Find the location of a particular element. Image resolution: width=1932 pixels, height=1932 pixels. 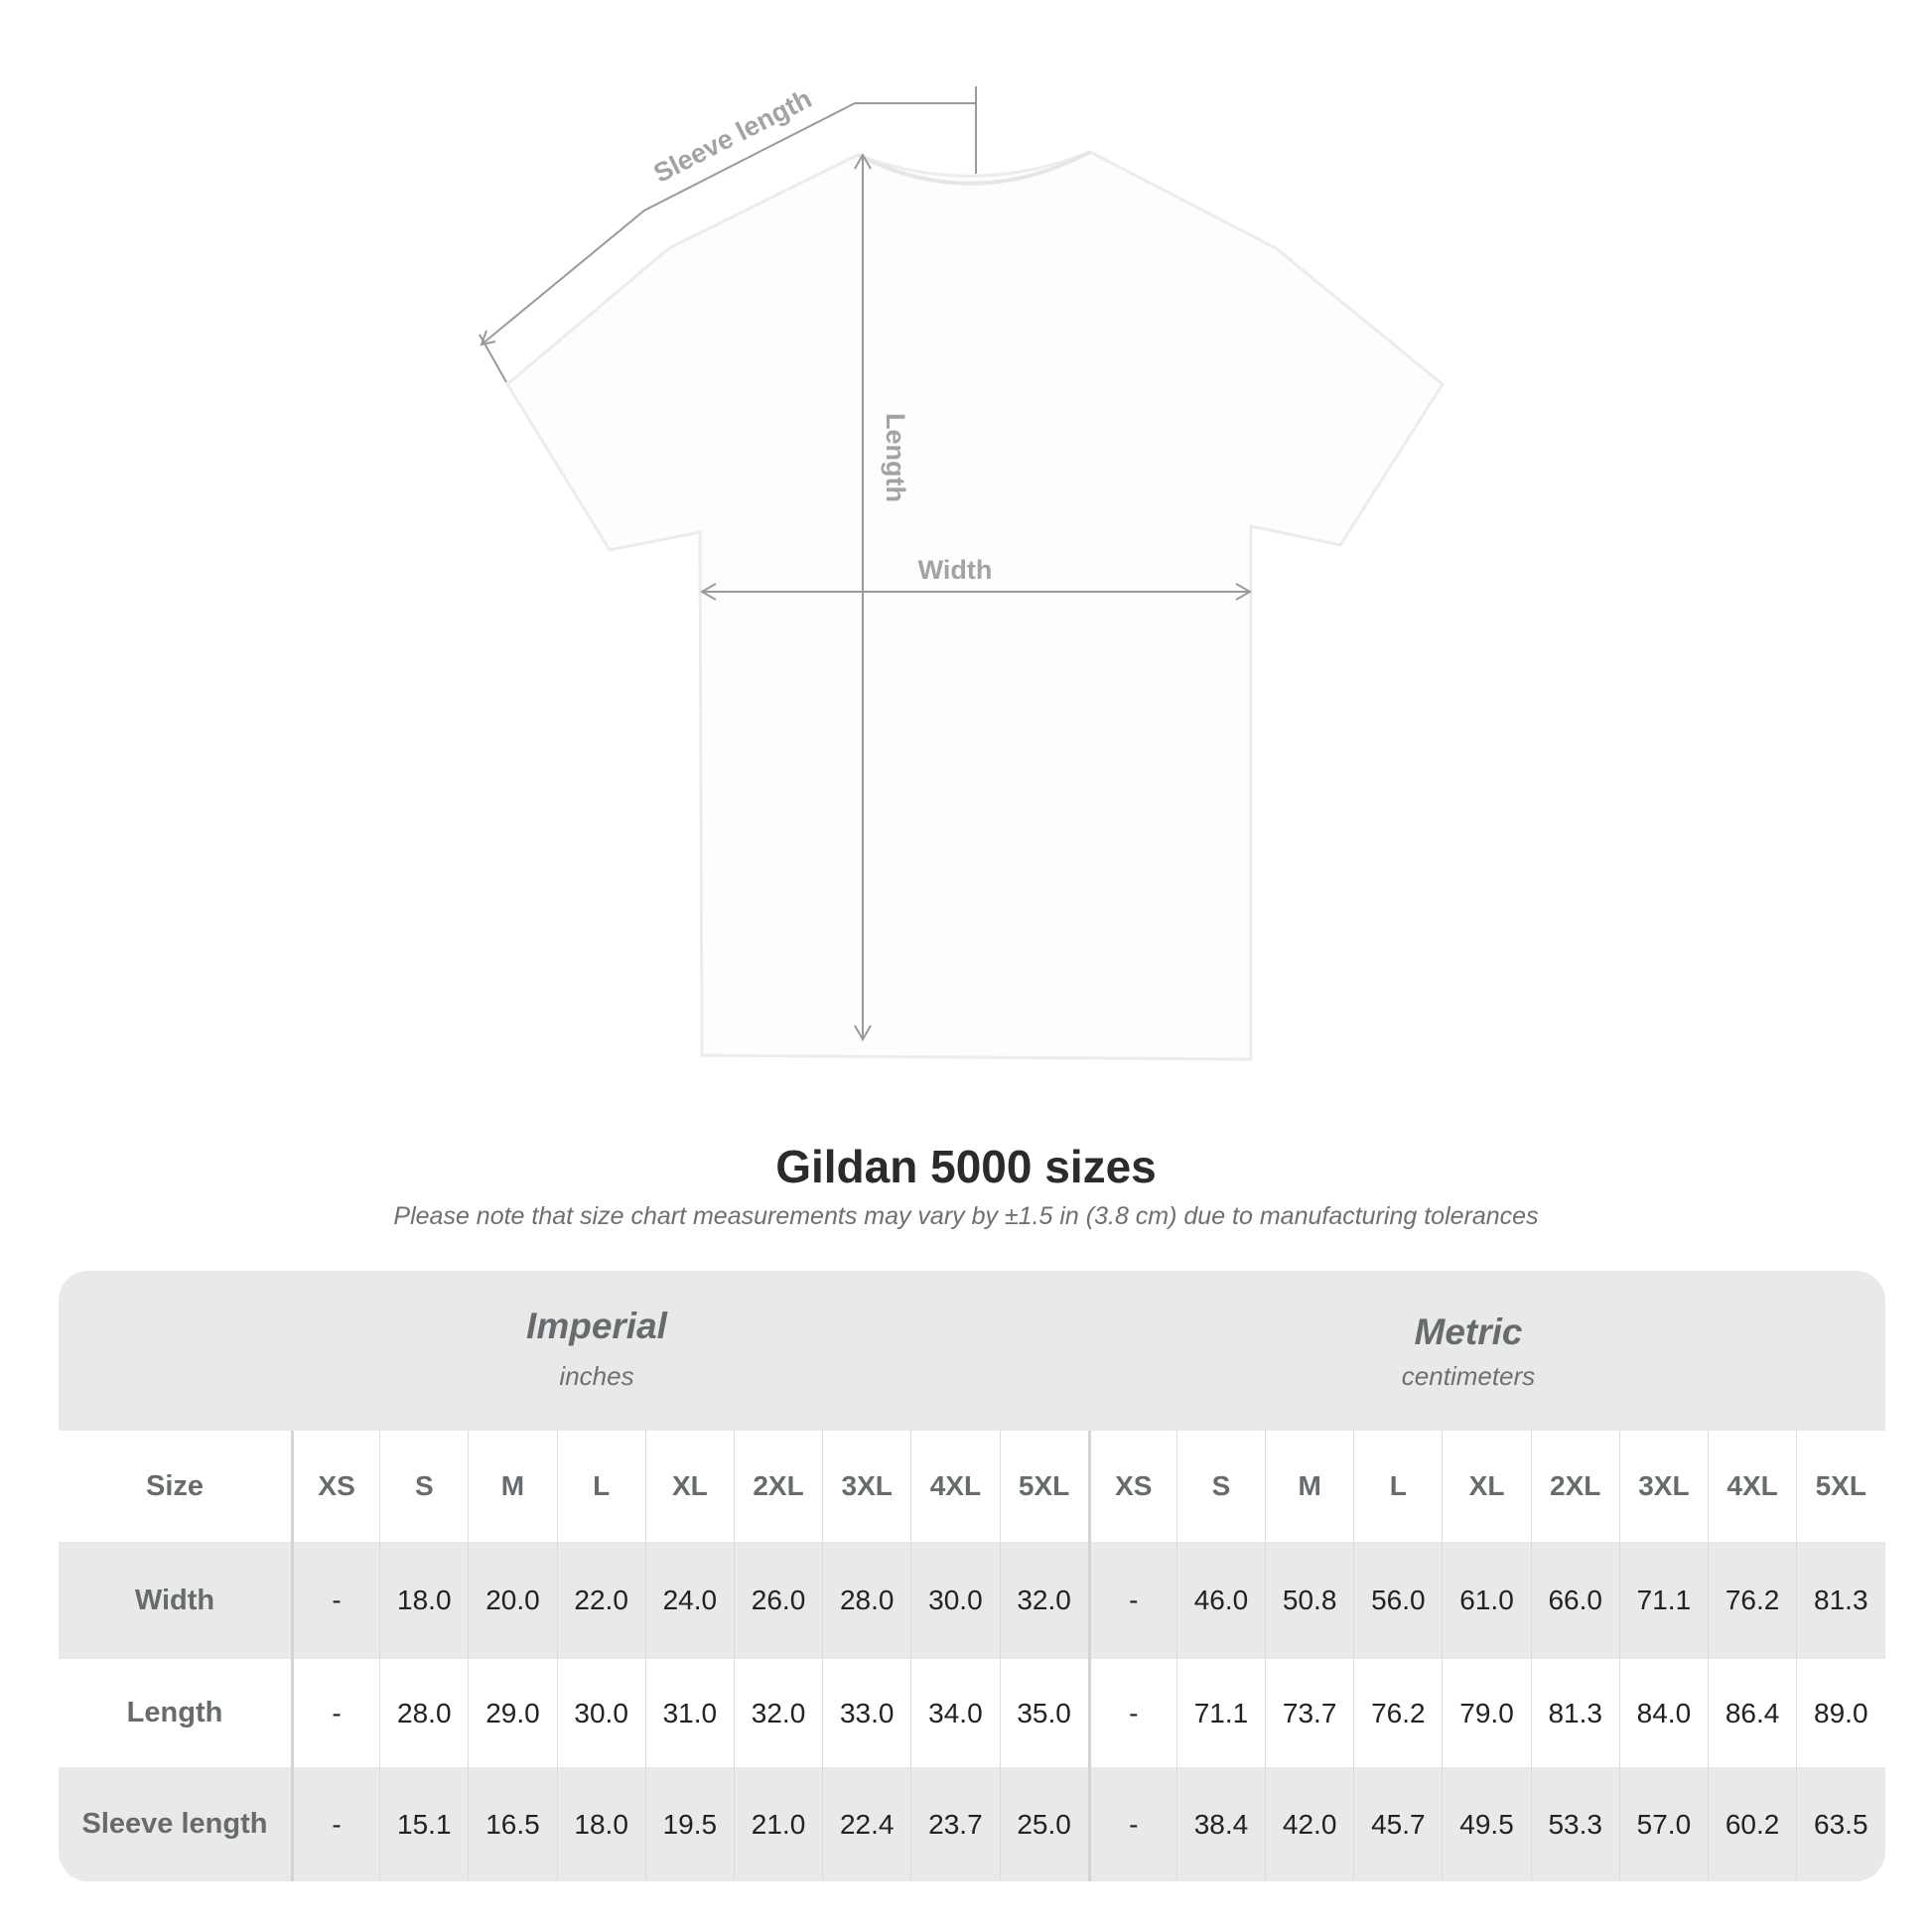

metric-value-cell: 53.3 is located at coordinates (1575, 1824).